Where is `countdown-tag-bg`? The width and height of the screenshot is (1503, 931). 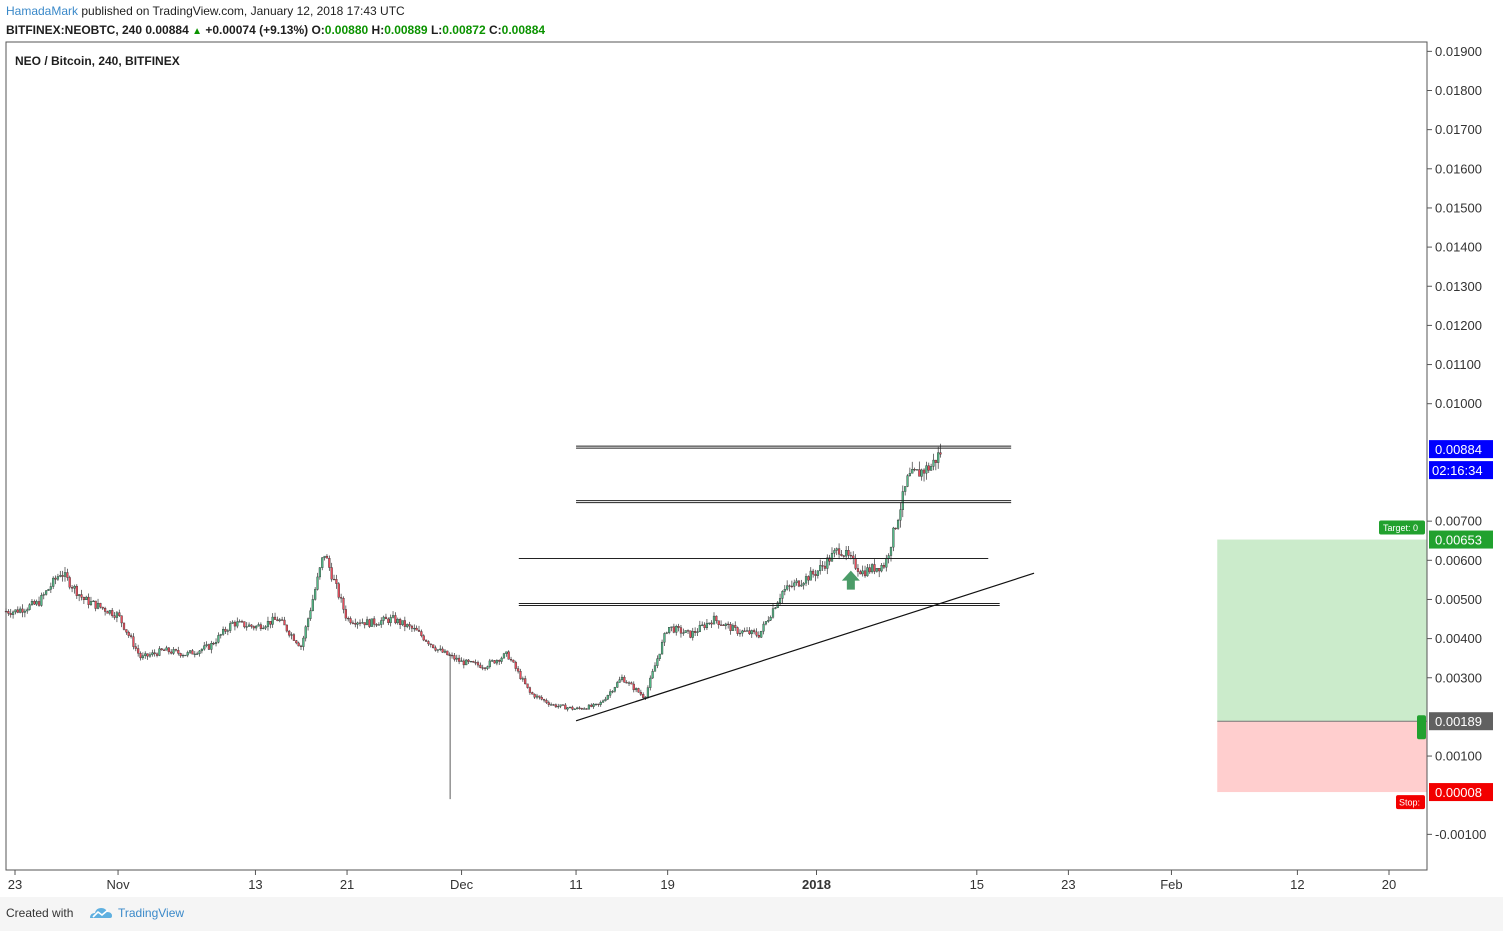
countdown-tag-bg is located at coordinates (1461, 470).